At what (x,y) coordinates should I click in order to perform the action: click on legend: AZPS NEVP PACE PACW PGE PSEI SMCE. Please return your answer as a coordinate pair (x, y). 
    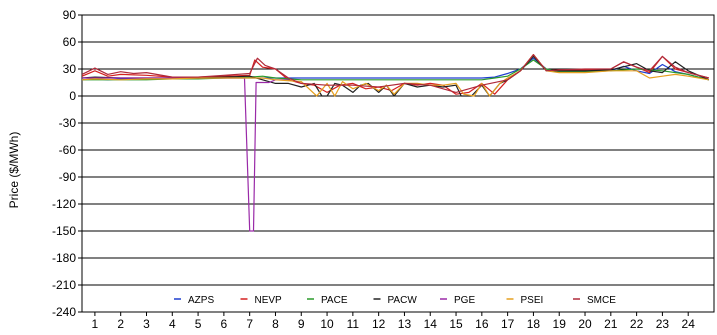
    Looking at the image, I should click on (403, 299).